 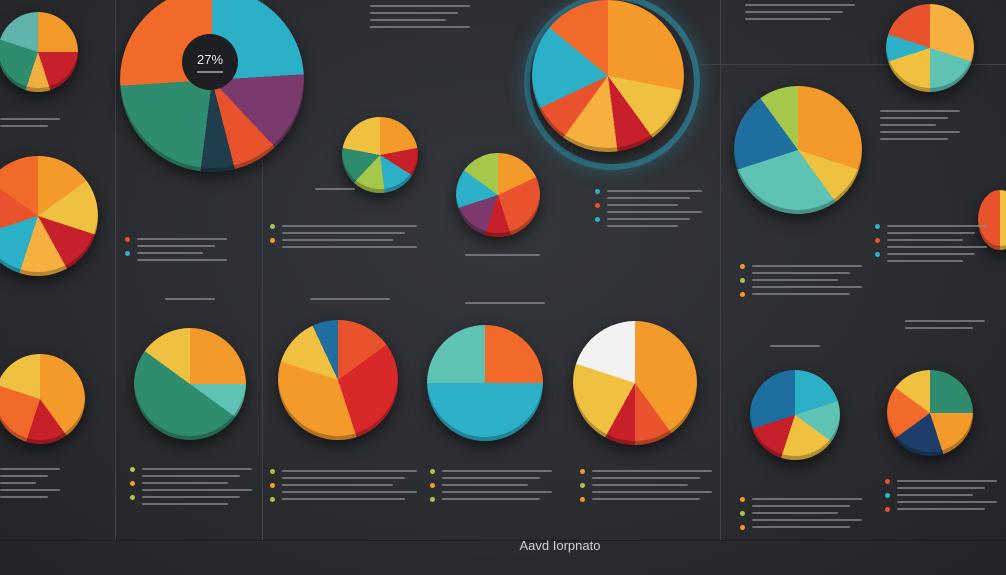 What do you see at coordinates (560, 545) in the screenshot?
I see `footer-caption: Aavd Iorpnato` at bounding box center [560, 545].